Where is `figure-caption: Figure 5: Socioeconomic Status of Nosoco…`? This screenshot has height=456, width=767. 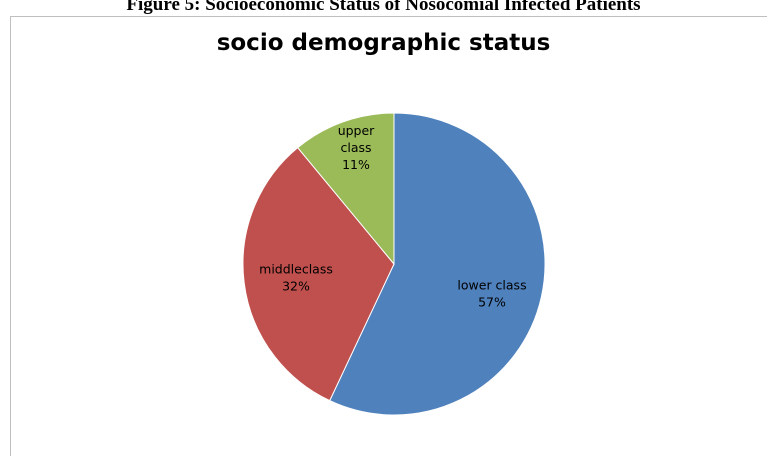
figure-caption: Figure 5: Socioeconomic Status of Nosoco… is located at coordinates (383, 7).